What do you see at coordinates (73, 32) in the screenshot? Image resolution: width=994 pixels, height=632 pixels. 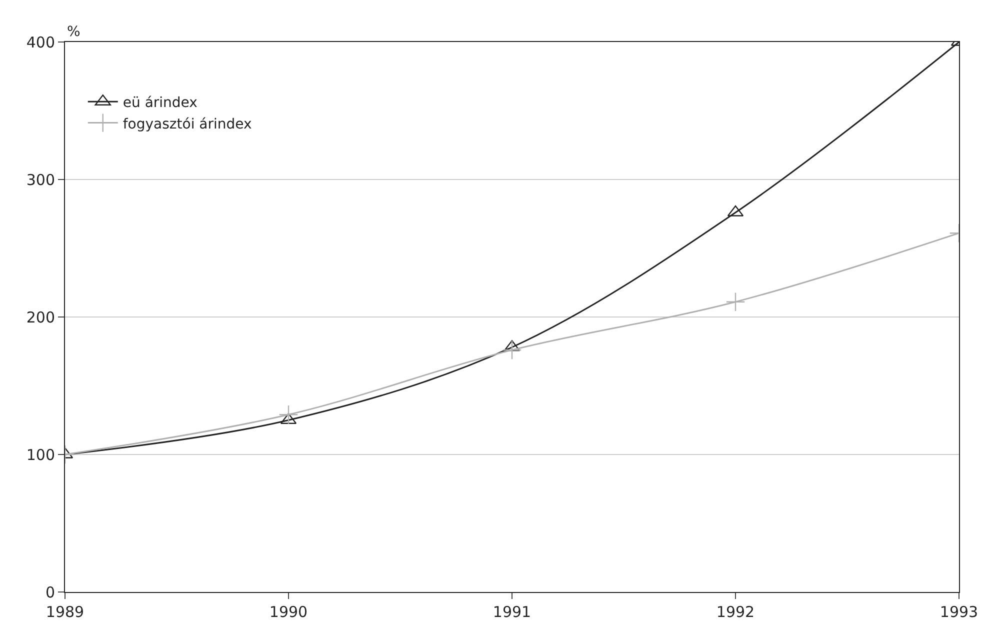 I see `y-axis-title: %` at bounding box center [73, 32].